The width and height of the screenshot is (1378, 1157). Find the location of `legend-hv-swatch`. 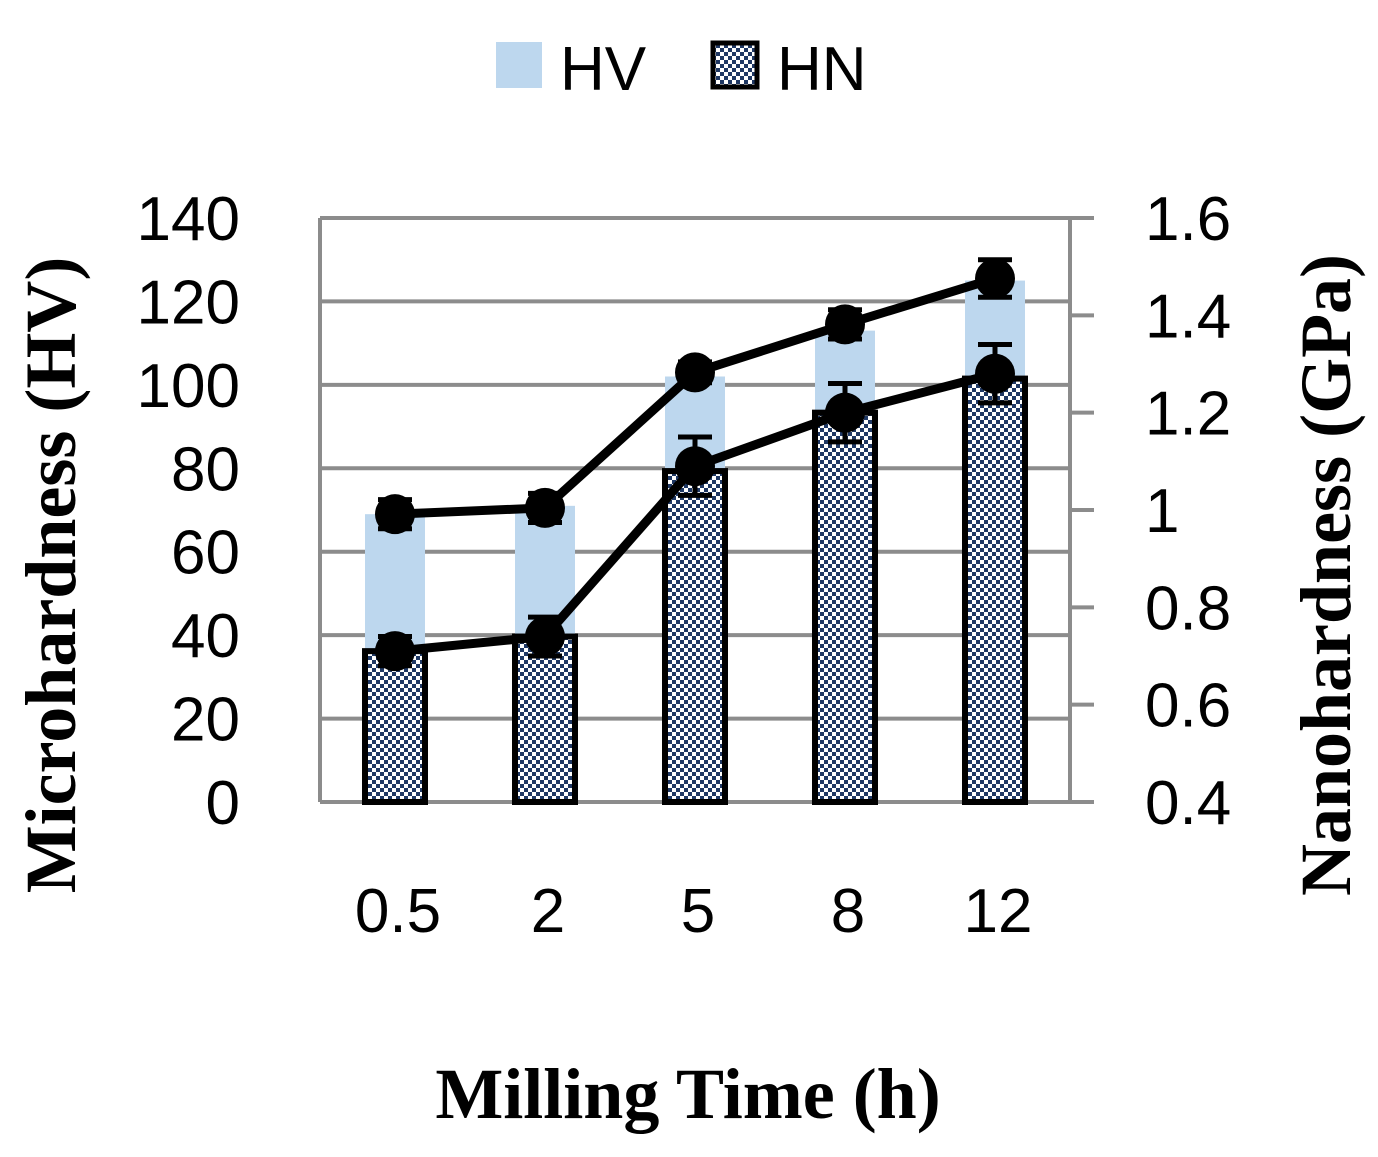

legend-hv-swatch is located at coordinates (519, 65).